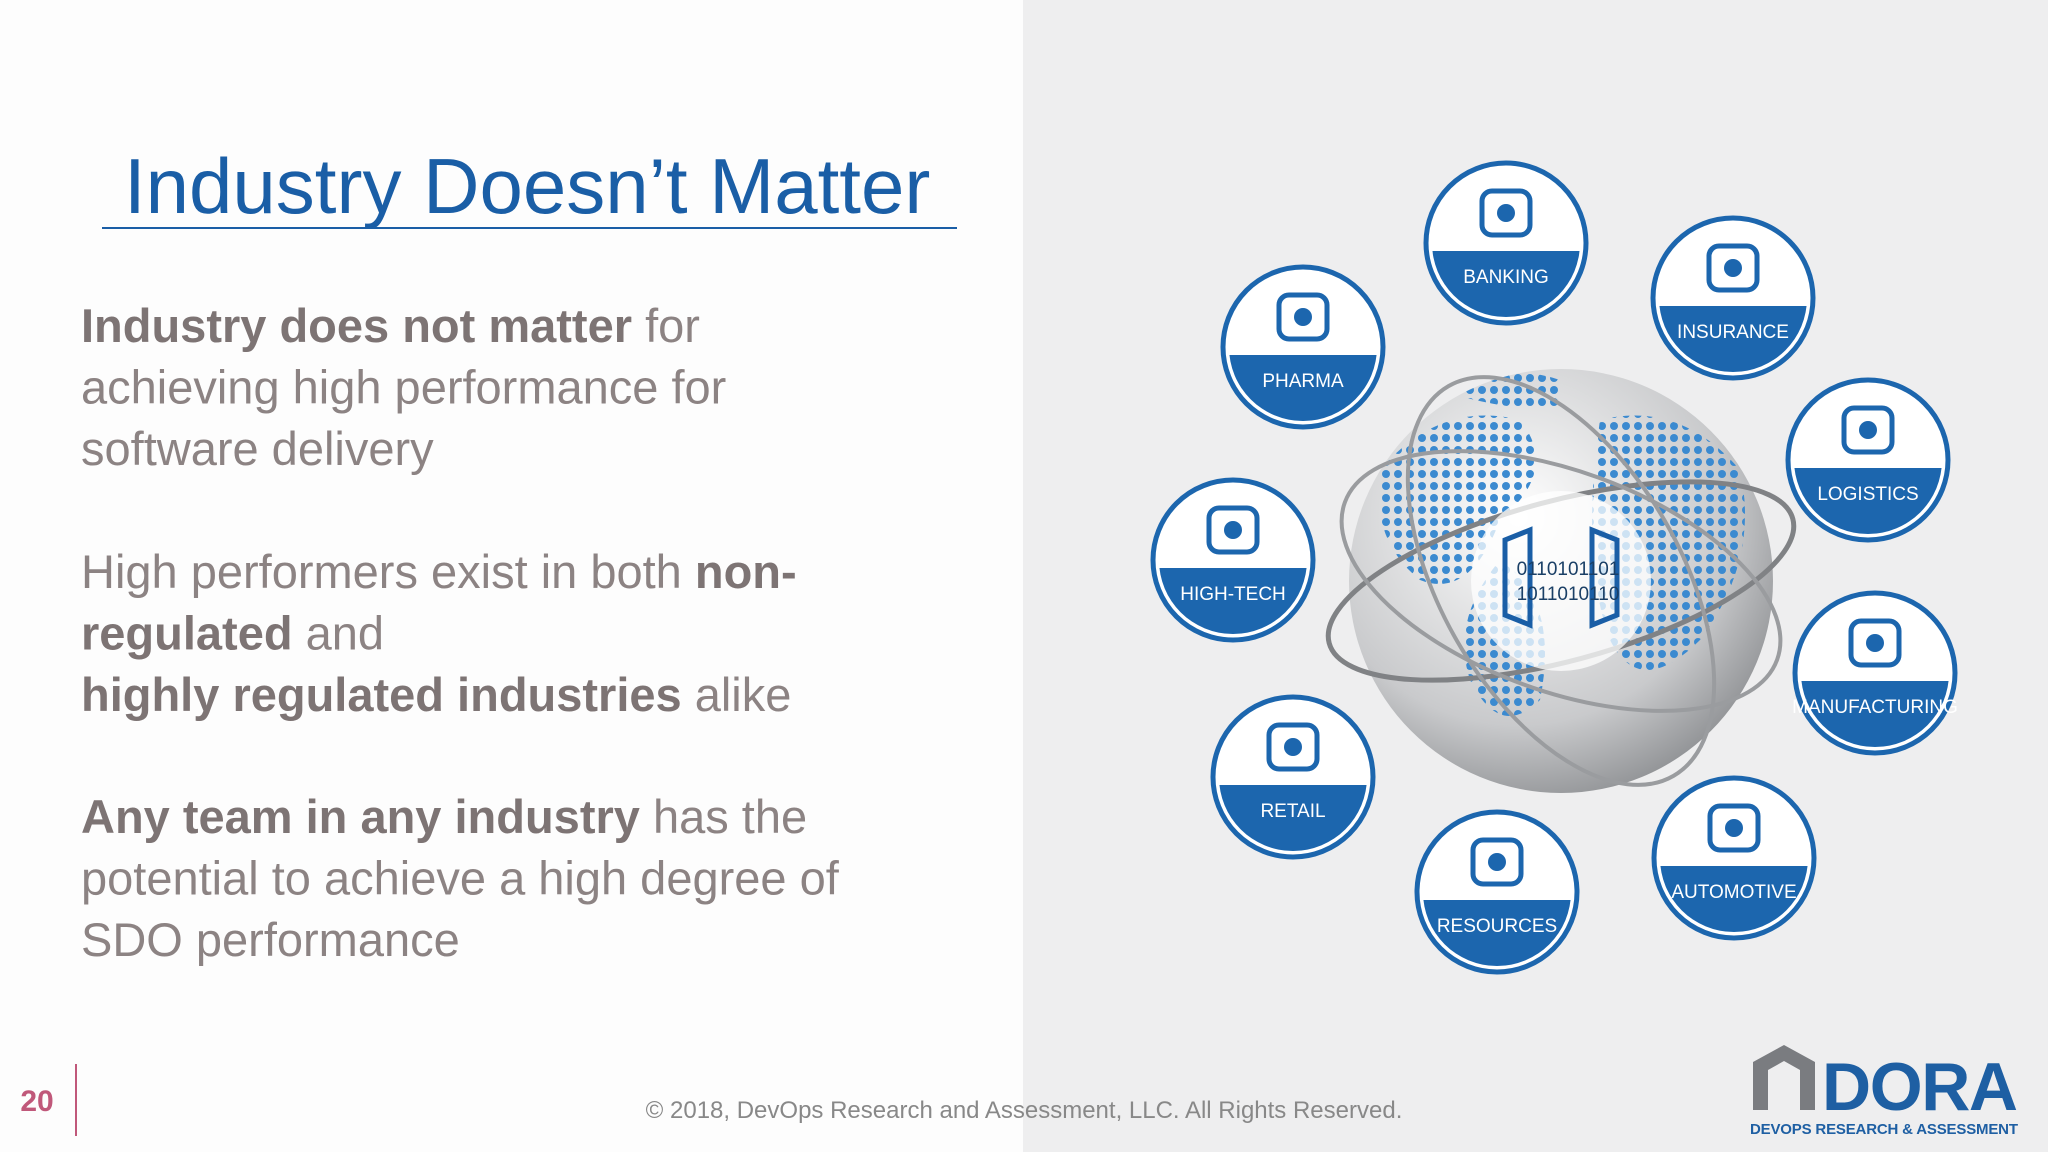 The width and height of the screenshot is (2048, 1152). Describe the element at coordinates (1884, 1129) in the screenshot. I see `logo-tagline: DEVOPS RESEARCH & ASSESSMENT` at that location.